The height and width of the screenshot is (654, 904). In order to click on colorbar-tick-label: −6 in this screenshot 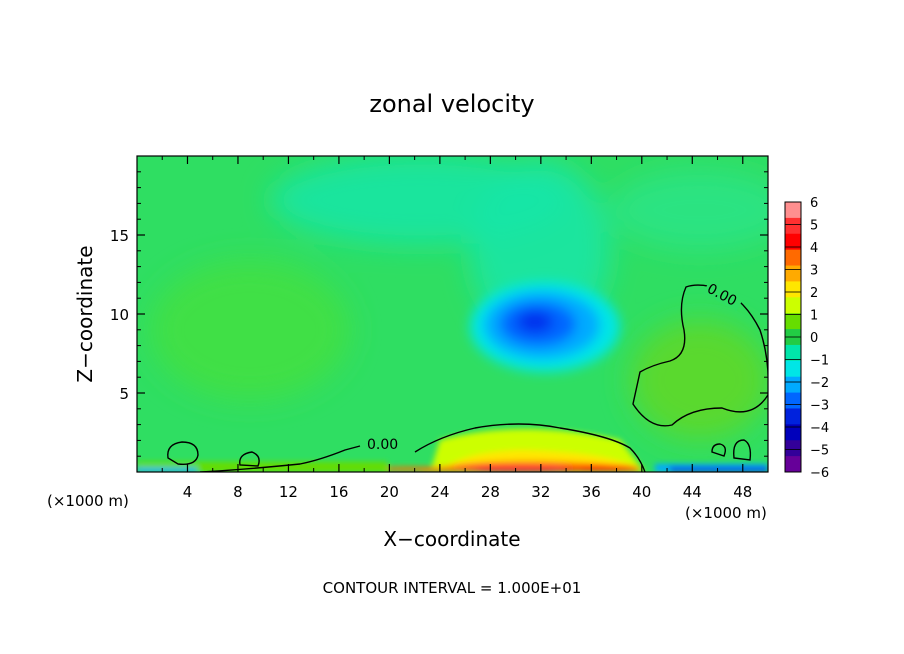, I will do `click(819, 473)`.